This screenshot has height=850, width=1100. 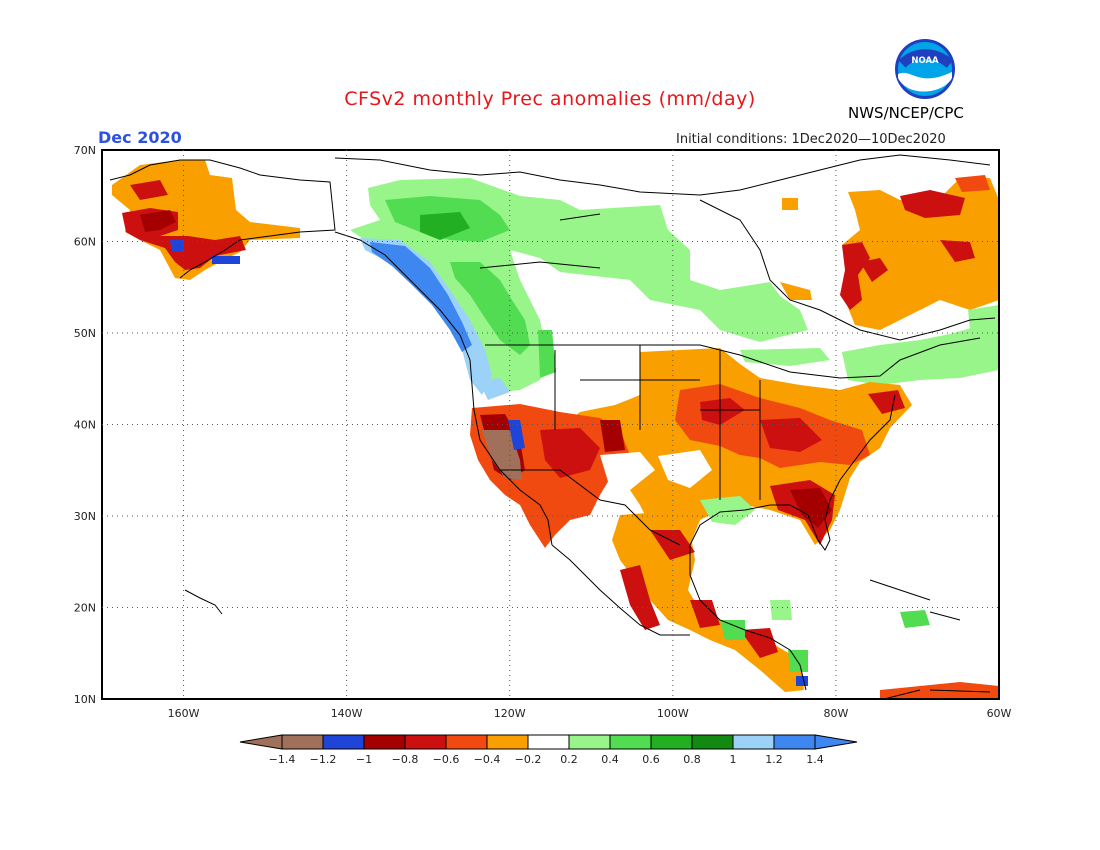 What do you see at coordinates (364, 759) in the screenshot?
I see `colorbar-label: −1` at bounding box center [364, 759].